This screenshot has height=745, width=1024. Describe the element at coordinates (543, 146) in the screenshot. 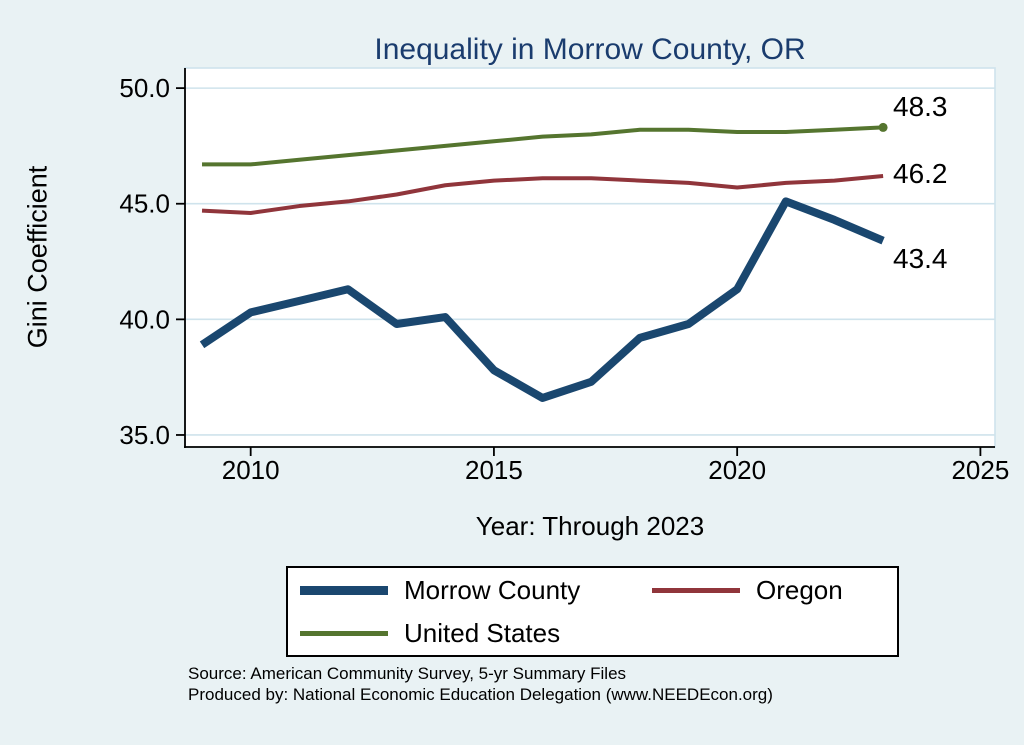

I see `series-line-united-states` at that location.